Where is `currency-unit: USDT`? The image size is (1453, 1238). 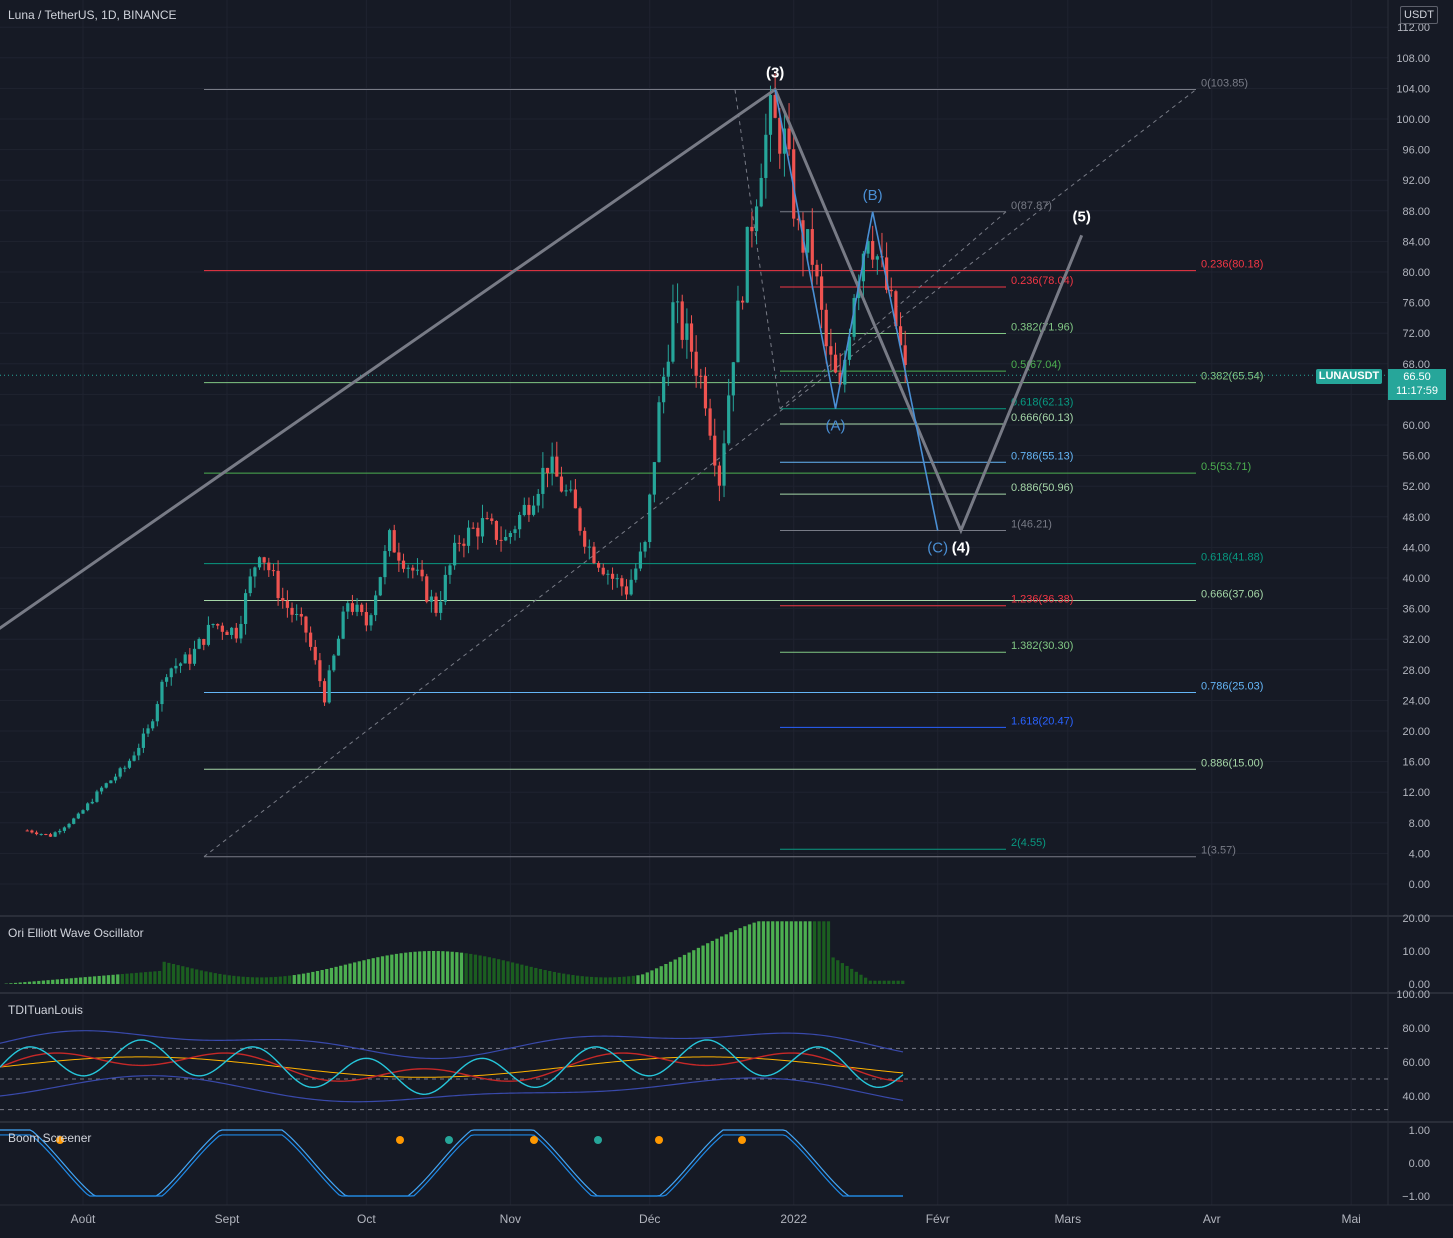 currency-unit: USDT is located at coordinates (1419, 15).